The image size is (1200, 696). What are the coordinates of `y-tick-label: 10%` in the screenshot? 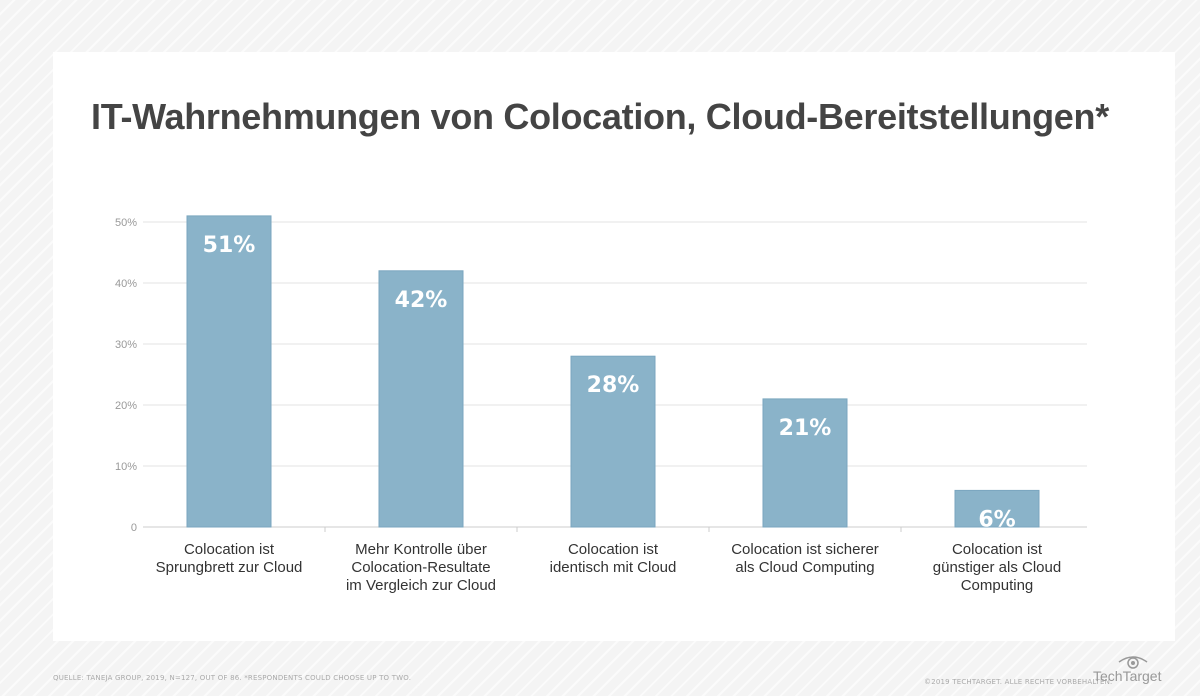 It's located at (126, 467).